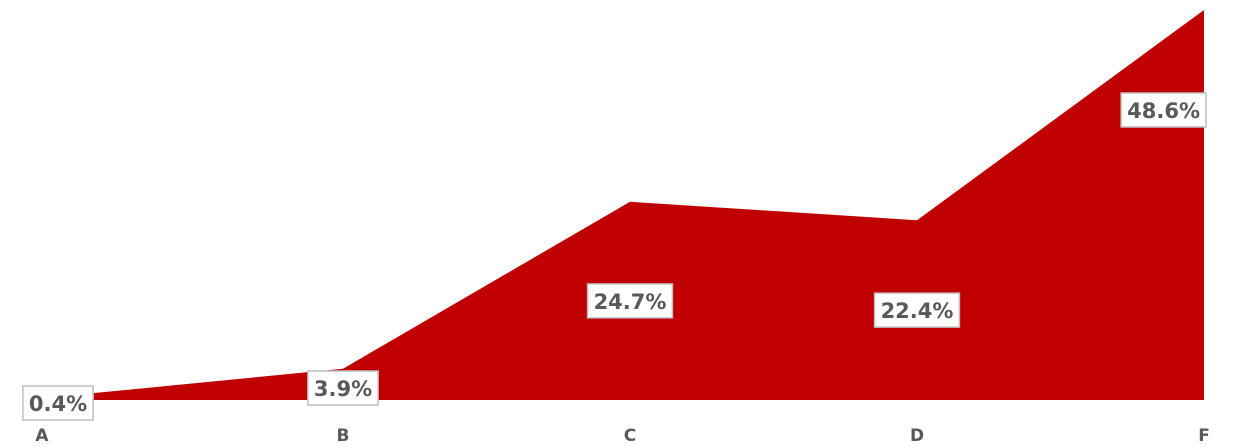  Describe the element at coordinates (42, 436) in the screenshot. I see `x-tick-label-a: A` at that location.